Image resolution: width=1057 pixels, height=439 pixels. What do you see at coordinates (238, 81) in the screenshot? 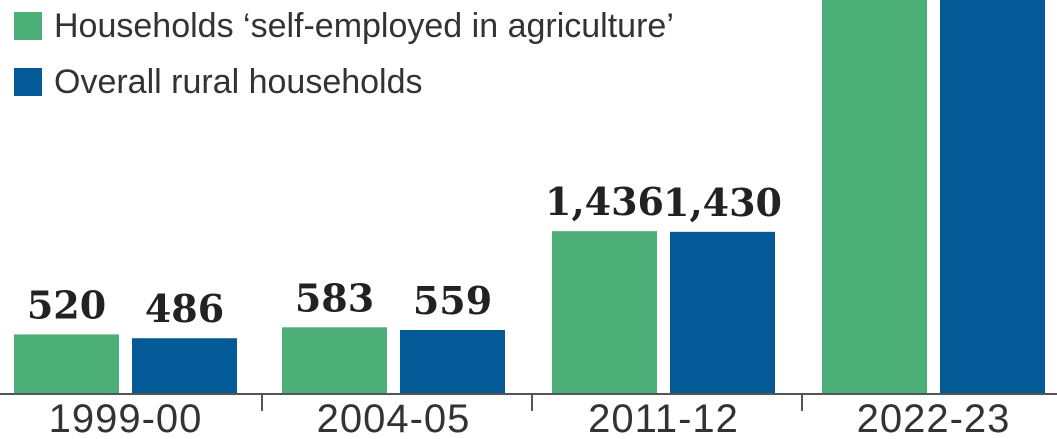
I see `legend-label-rural: Overall rural households` at bounding box center [238, 81].